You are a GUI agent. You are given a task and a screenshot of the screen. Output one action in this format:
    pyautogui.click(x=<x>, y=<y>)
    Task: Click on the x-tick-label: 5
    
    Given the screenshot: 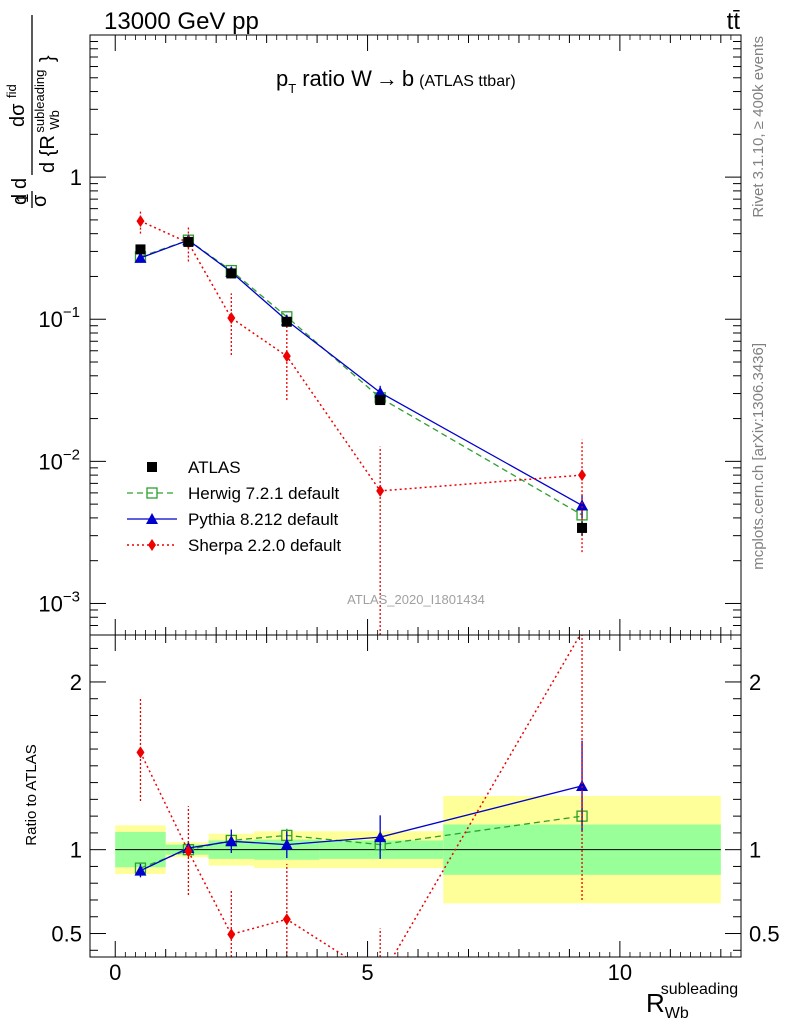 What is the action you would take?
    pyautogui.click(x=367, y=972)
    